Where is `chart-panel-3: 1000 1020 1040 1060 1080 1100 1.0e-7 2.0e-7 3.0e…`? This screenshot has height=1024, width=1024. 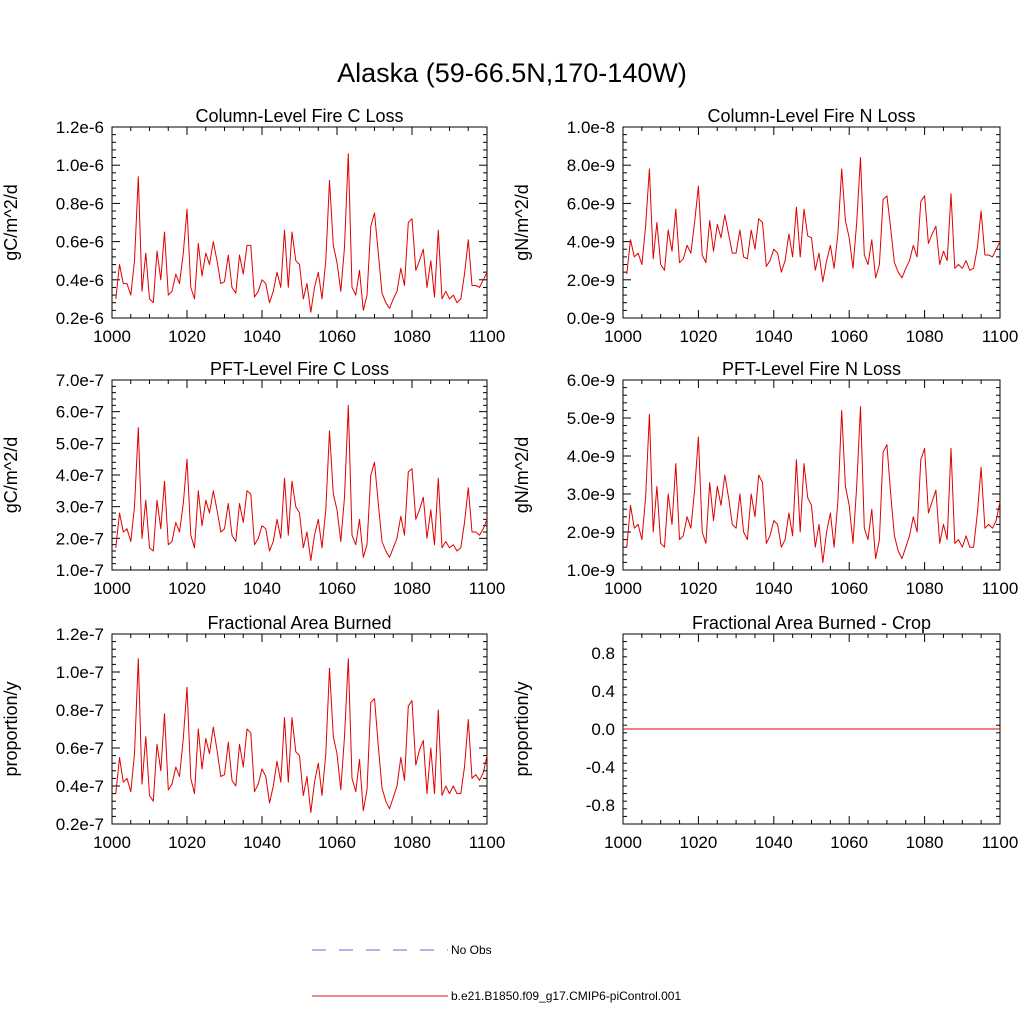
chart-panel-3: 1000 1020 1040 1060 1080 1100 1.0e-7 2.0e-7 3.0e… is located at coordinates (253, 478).